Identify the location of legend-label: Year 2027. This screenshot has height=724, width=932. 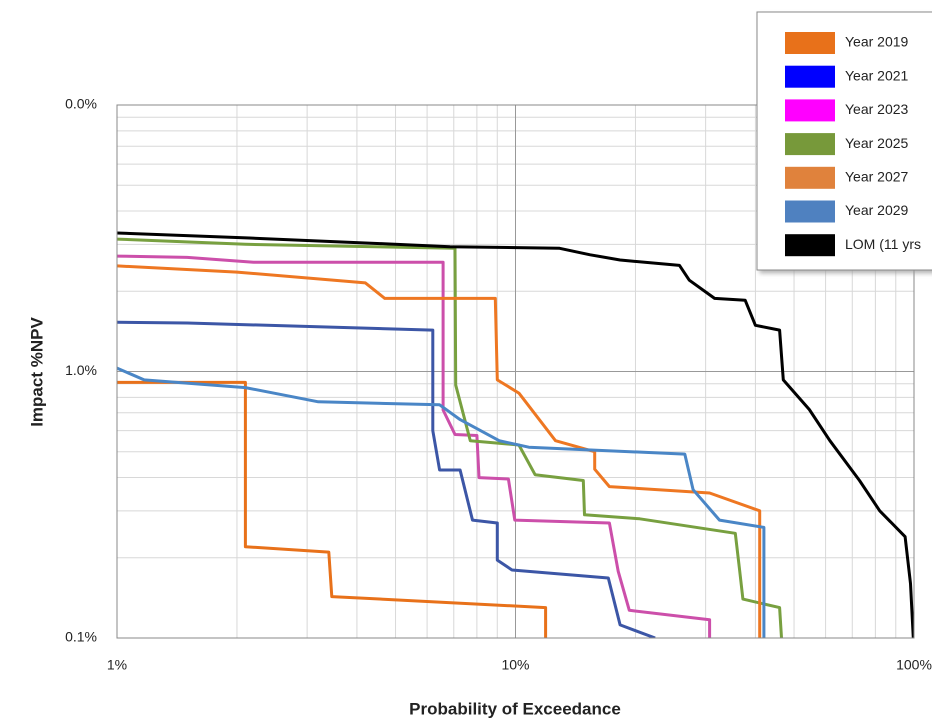
(877, 177).